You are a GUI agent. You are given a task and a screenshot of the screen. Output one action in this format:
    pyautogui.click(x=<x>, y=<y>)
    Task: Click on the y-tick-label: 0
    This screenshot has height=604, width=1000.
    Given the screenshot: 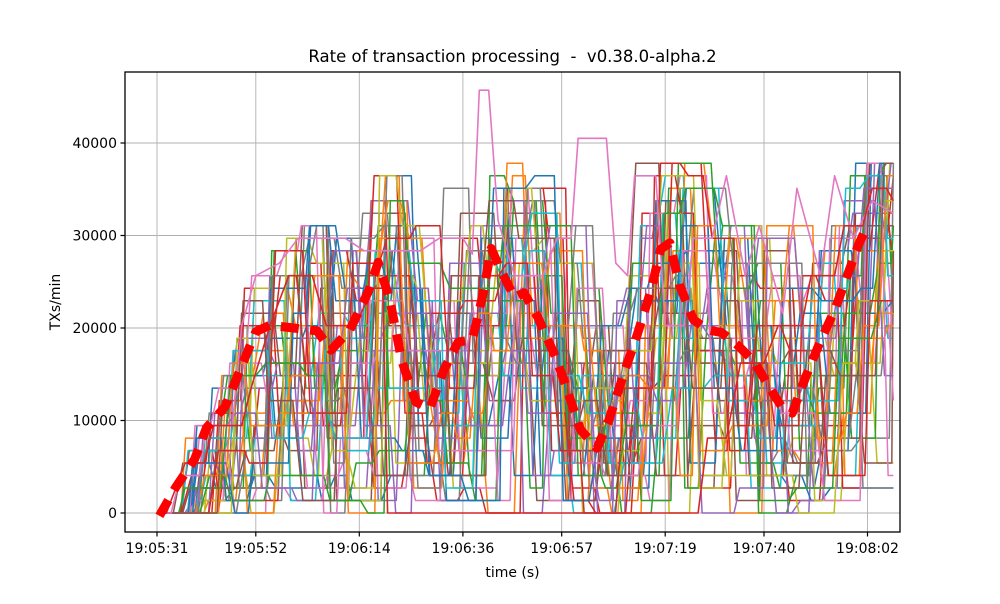 What is the action you would take?
    pyautogui.click(x=112, y=514)
    